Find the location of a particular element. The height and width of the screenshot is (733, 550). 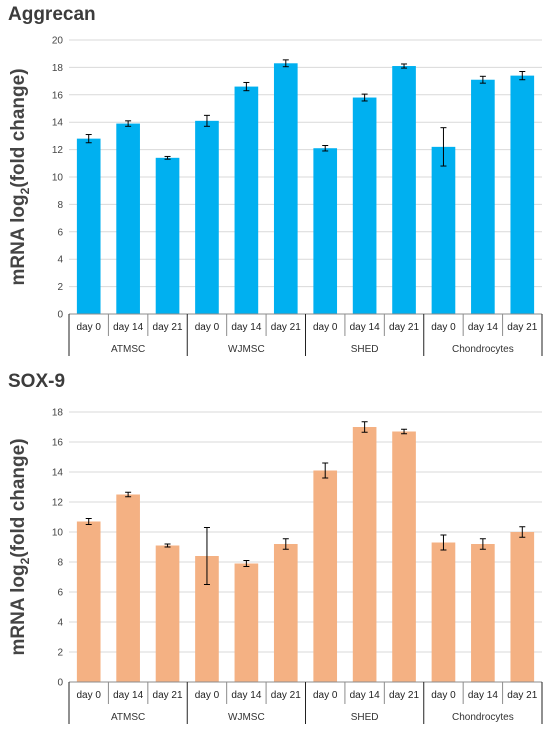

y-tick-label: 20 is located at coordinates (58, 41).